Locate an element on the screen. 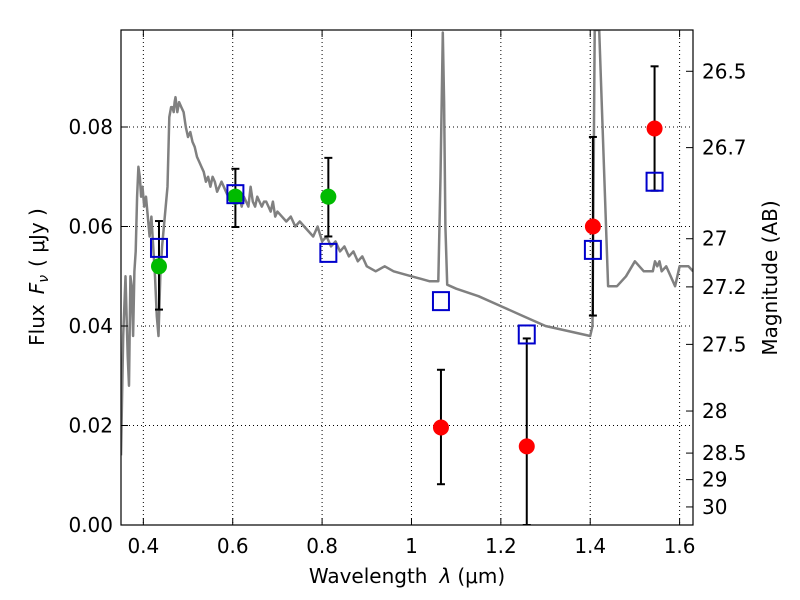  magnitude-tick-labels: 26.5 26.7 27 27.2 27.5 28 28.5 29 30 is located at coordinates (724, 289).